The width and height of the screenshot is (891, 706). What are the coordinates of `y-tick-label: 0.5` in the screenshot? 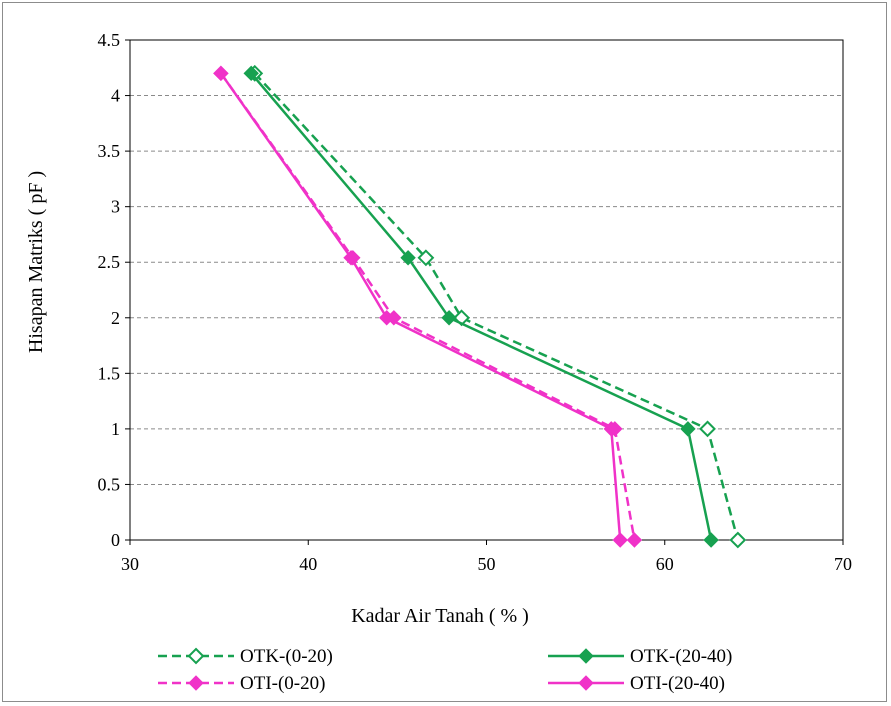 It's located at (109, 484).